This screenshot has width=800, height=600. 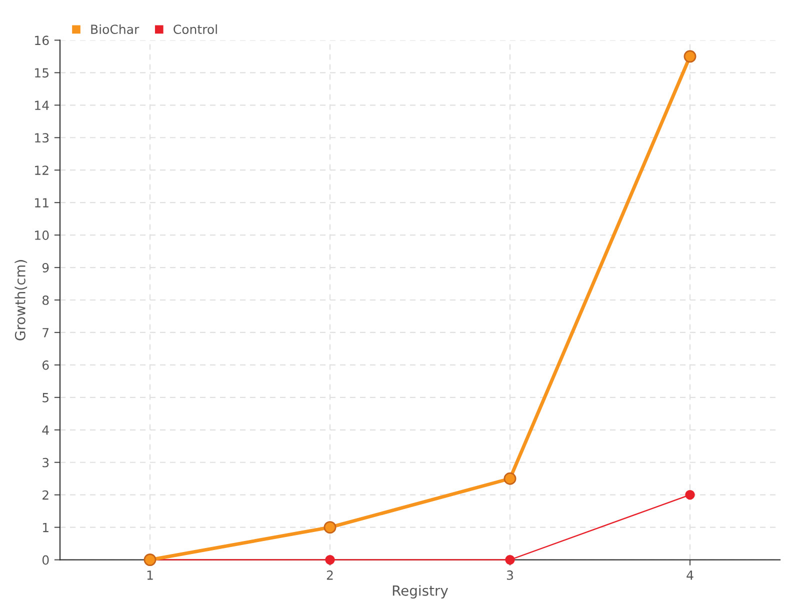 What do you see at coordinates (509, 575) in the screenshot?
I see `x-tick-label: 3` at bounding box center [509, 575].